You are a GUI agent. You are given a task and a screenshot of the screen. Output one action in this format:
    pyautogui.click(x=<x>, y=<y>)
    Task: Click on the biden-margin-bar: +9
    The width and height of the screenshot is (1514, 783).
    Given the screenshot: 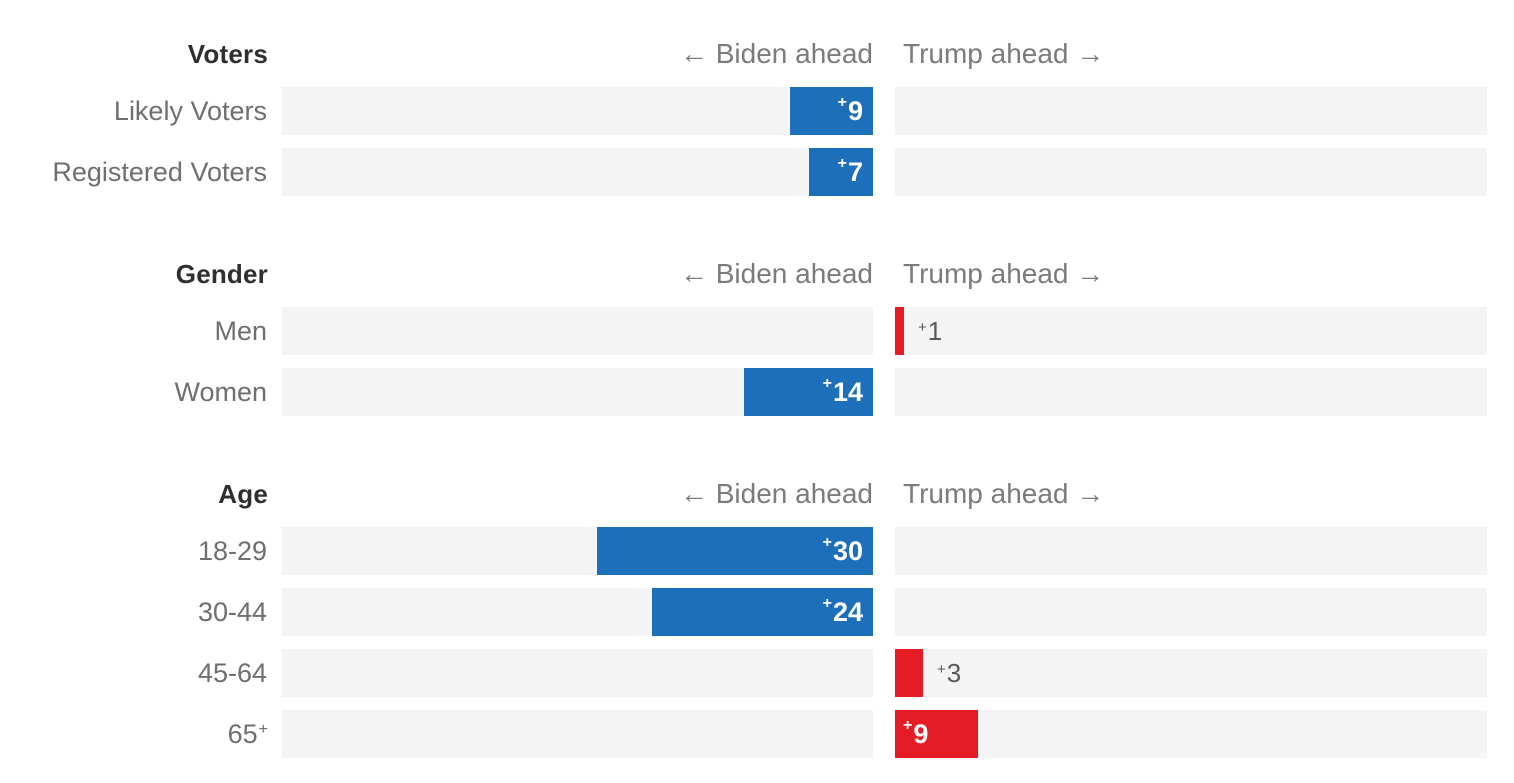 What is the action you would take?
    pyautogui.click(x=831, y=111)
    